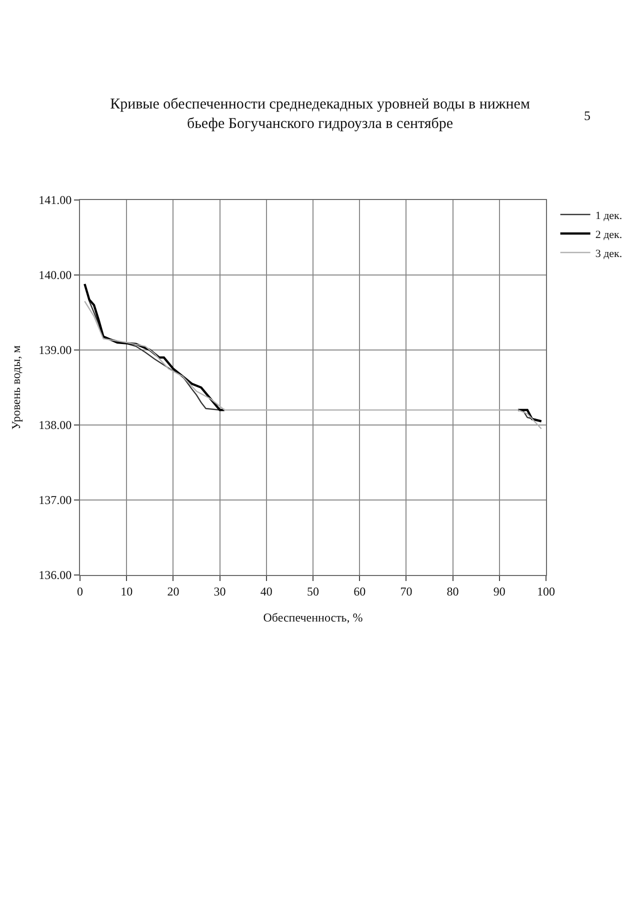 This screenshot has height=905, width=640. What do you see at coordinates (608, 216) in the screenshot?
I see `legend-label: 1 дек.` at bounding box center [608, 216].